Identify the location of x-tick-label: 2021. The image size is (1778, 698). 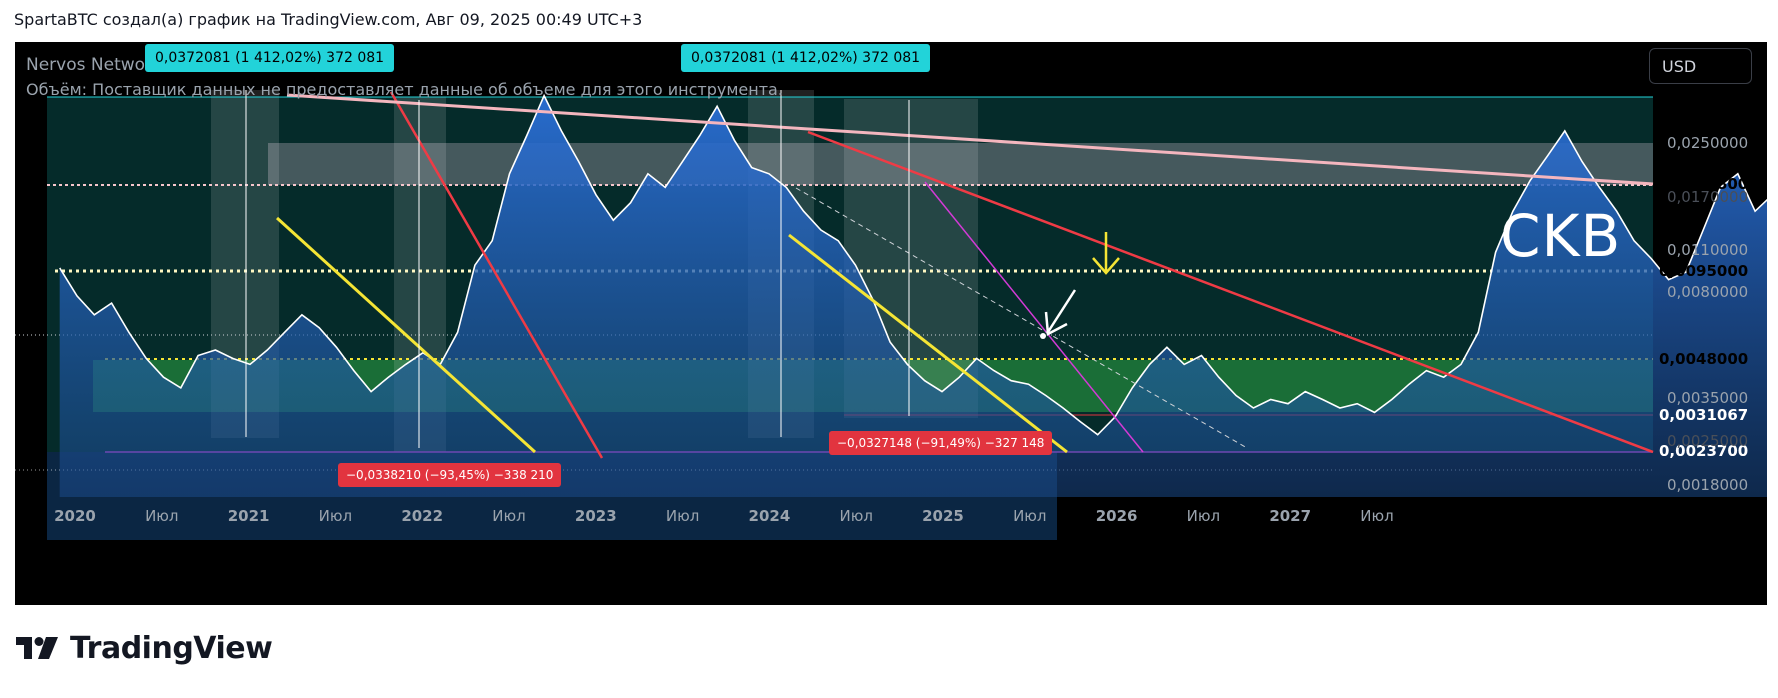
(249, 516).